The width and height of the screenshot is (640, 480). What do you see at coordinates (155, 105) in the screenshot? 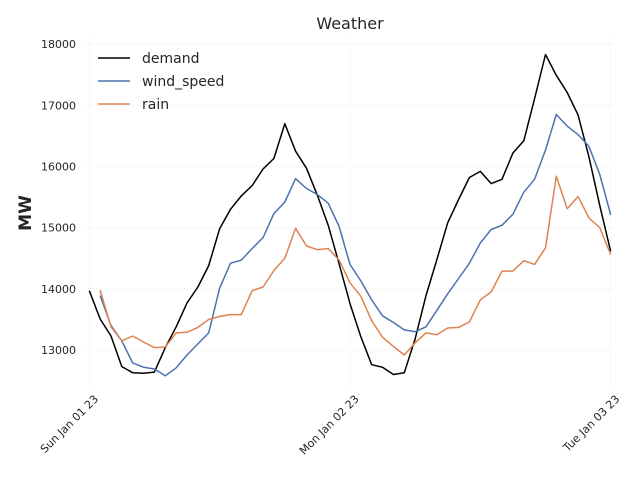
I see `legend-label-rain: rain` at bounding box center [155, 105].